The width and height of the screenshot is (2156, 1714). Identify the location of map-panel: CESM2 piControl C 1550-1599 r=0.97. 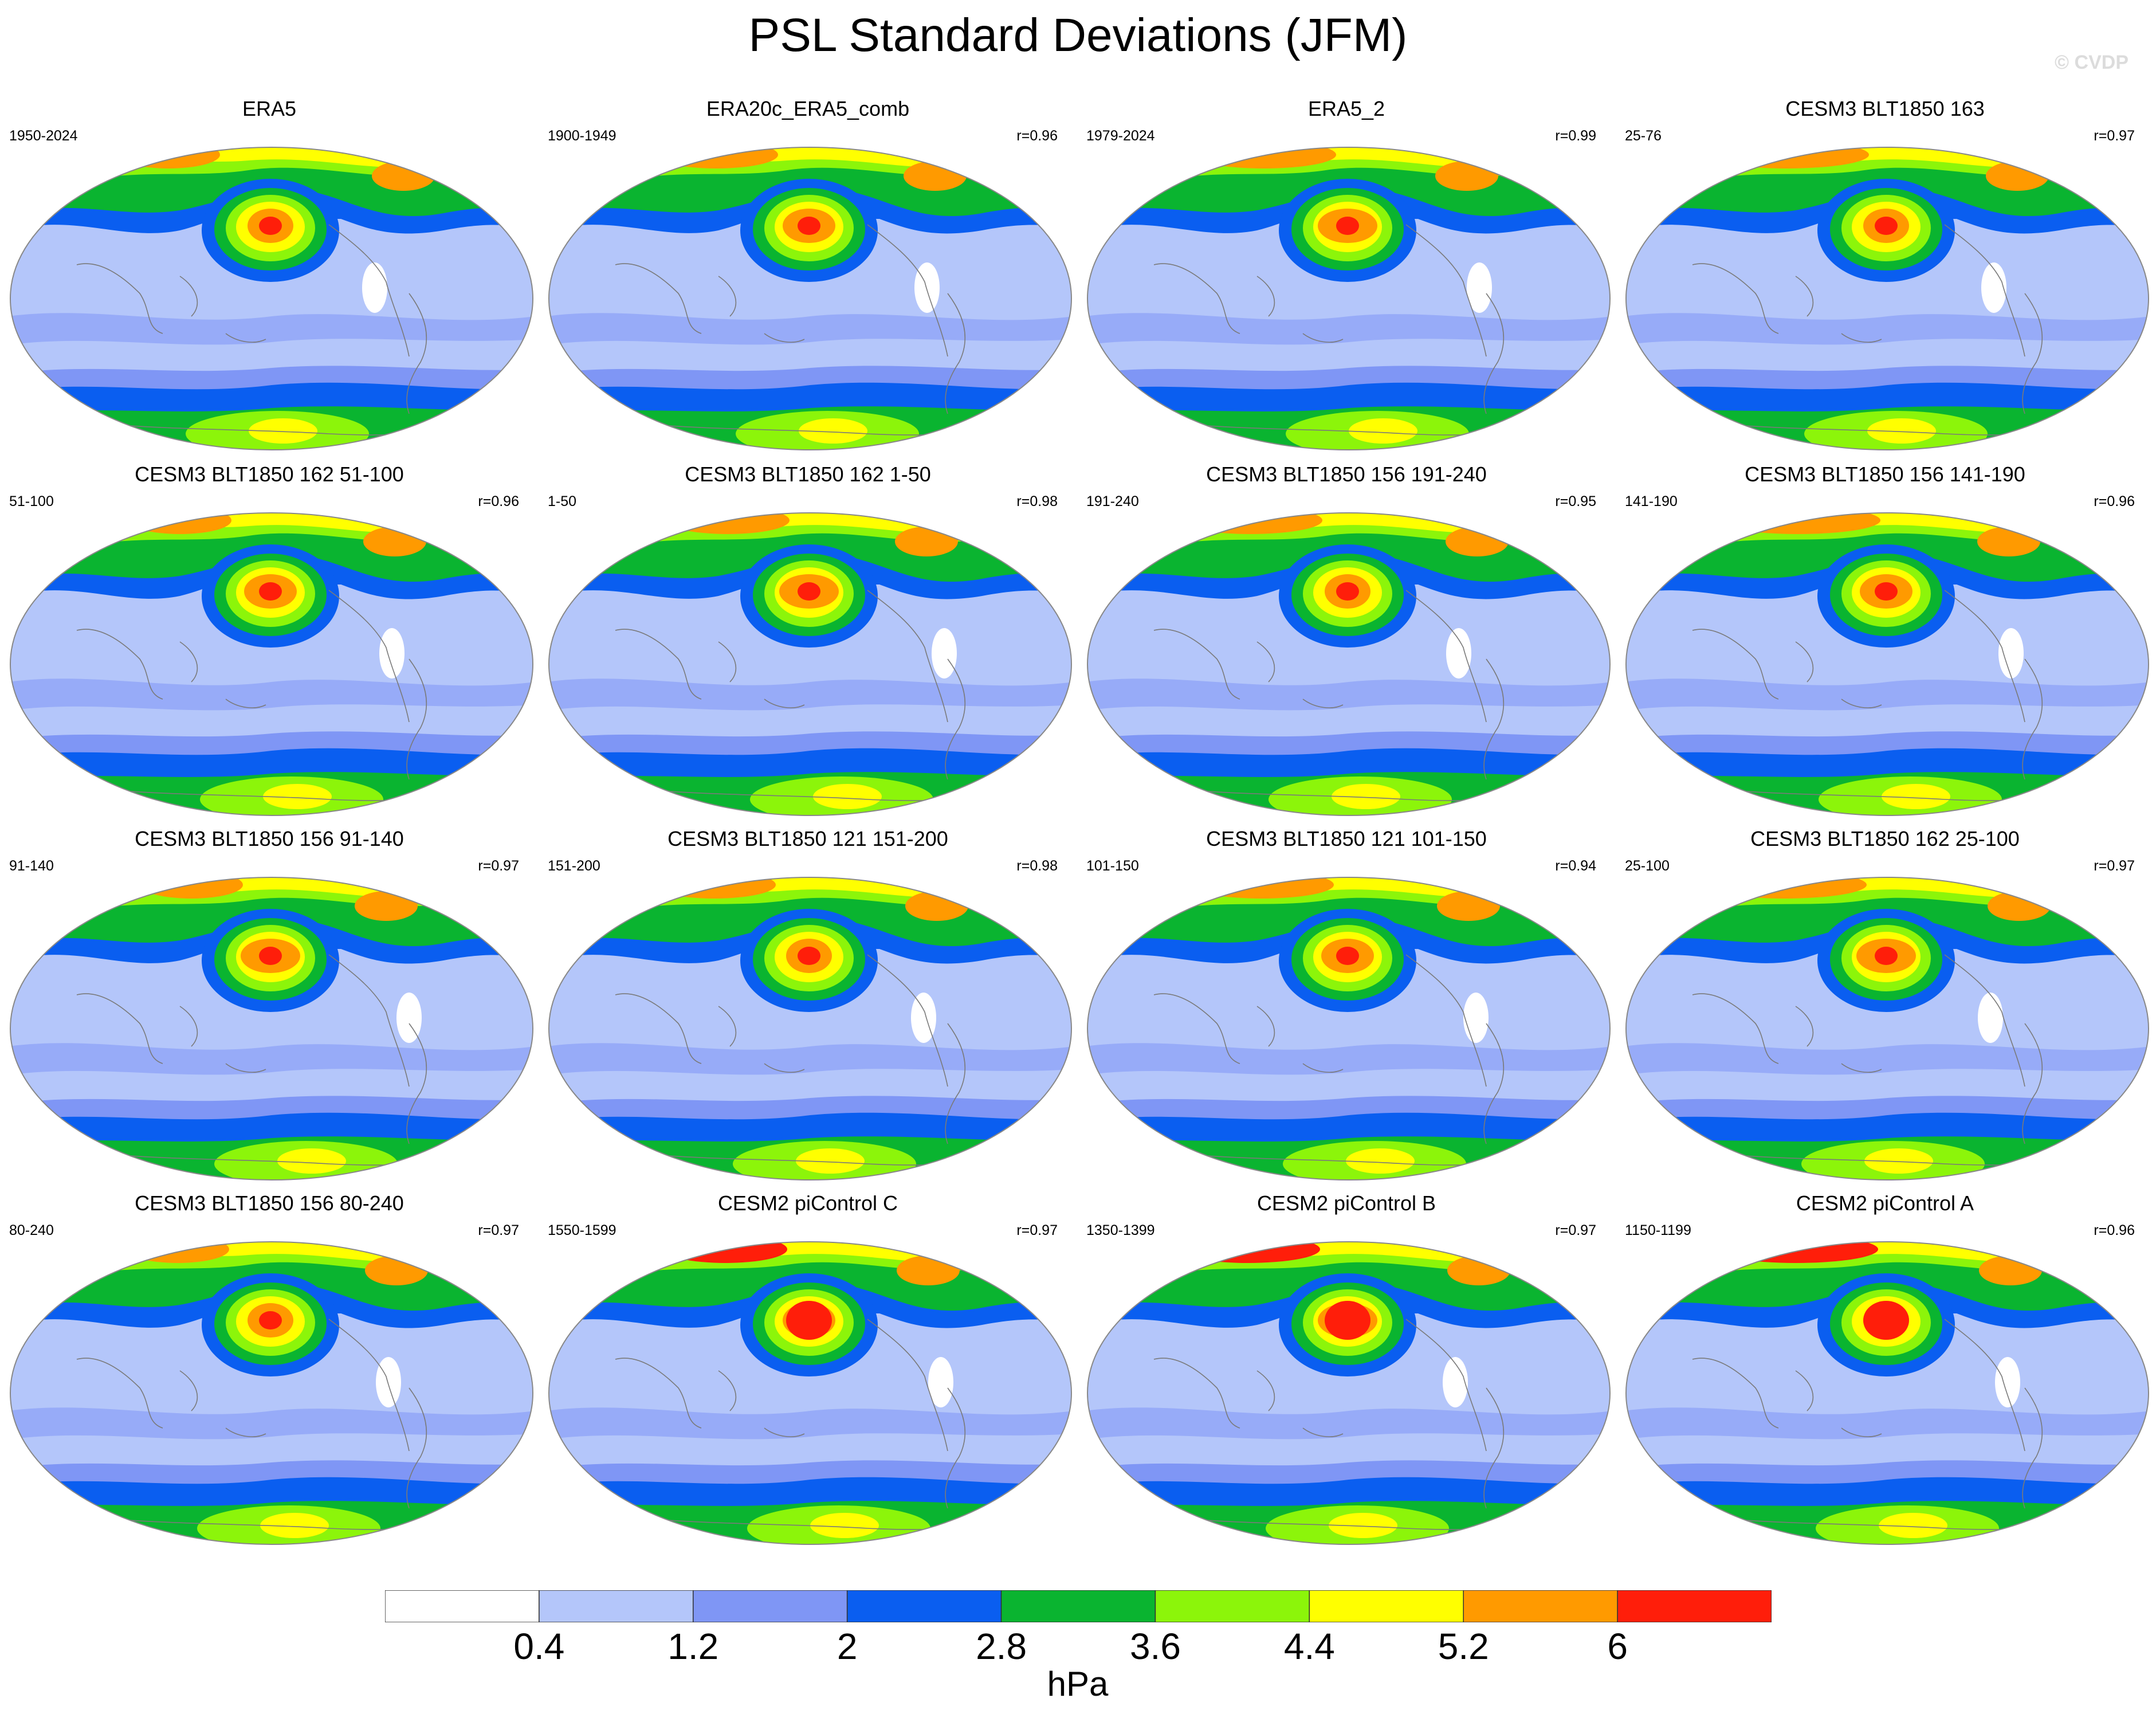
(808, 1371).